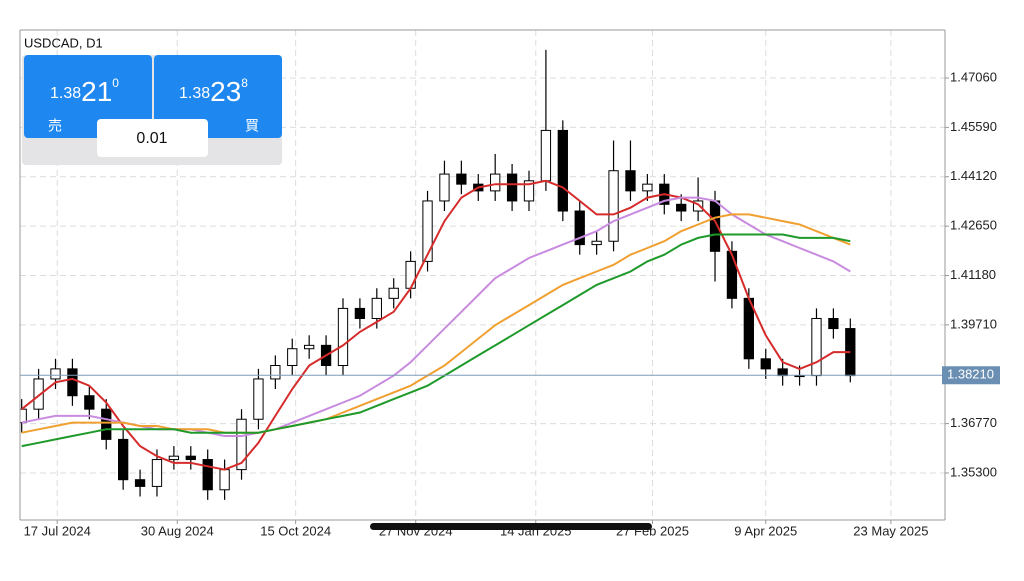  I want to click on sell-button, so click(88, 96).